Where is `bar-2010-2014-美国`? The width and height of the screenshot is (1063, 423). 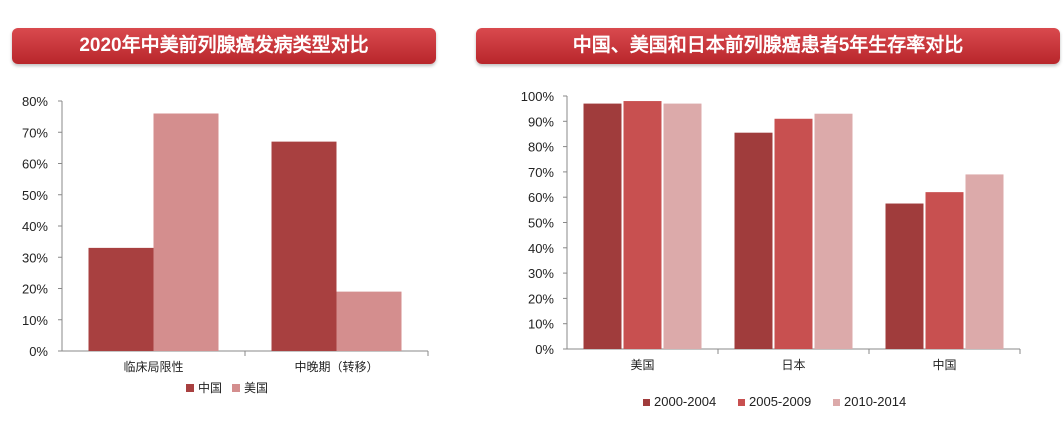
bar-2010-2014-美国 is located at coordinates (682, 226).